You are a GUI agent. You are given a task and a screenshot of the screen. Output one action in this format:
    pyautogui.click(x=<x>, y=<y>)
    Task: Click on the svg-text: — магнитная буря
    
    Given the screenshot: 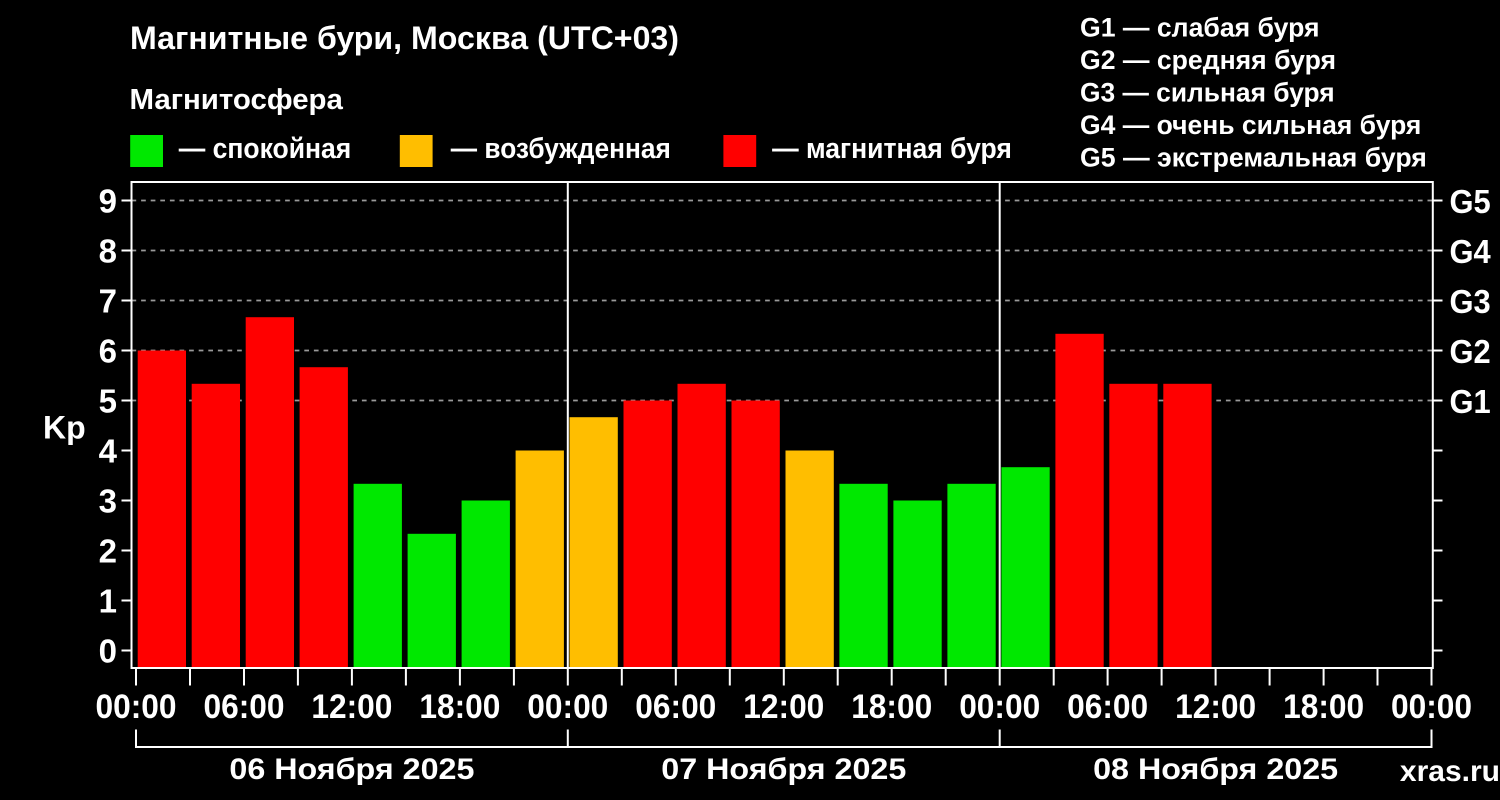 What is the action you would take?
    pyautogui.click(x=892, y=149)
    